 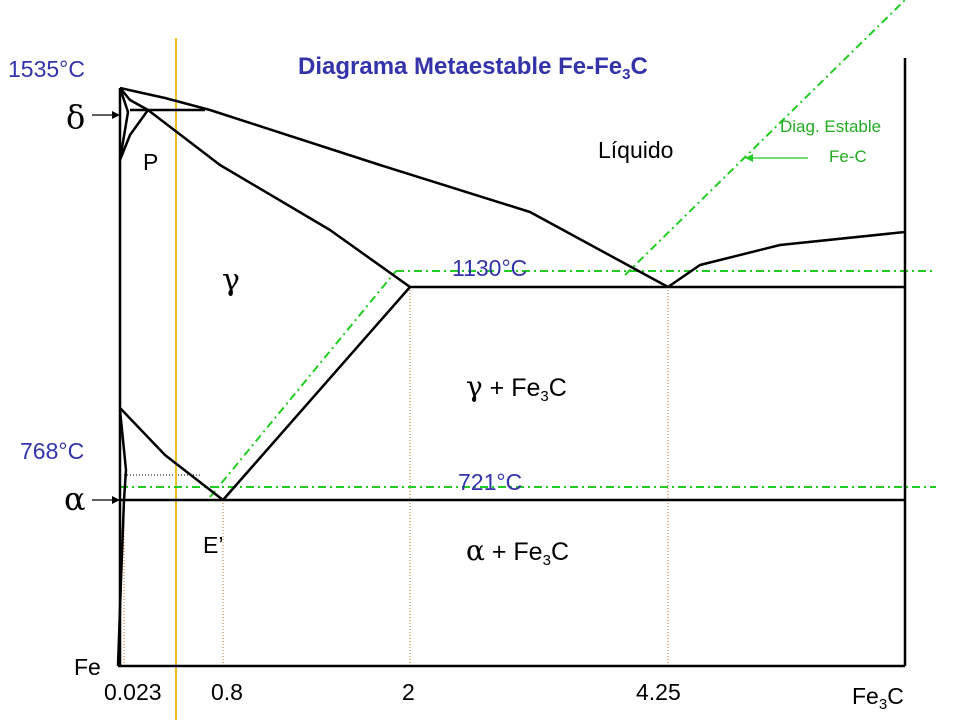 What do you see at coordinates (116, 500) in the screenshot?
I see `alpha-arrowhead` at bounding box center [116, 500].